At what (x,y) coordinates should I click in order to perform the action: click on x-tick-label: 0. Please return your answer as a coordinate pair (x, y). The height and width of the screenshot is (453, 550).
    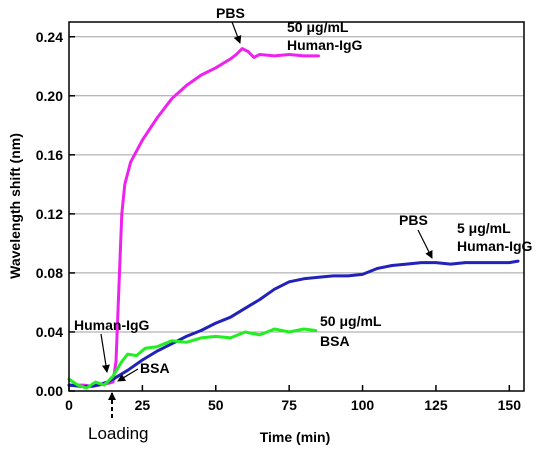
    Looking at the image, I should click on (69, 405).